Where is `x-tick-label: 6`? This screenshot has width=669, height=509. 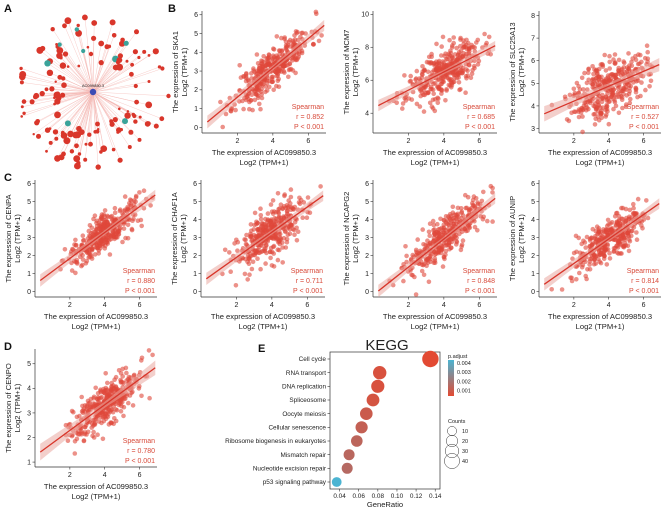 x-tick-label: 6 is located at coordinates (140, 475).